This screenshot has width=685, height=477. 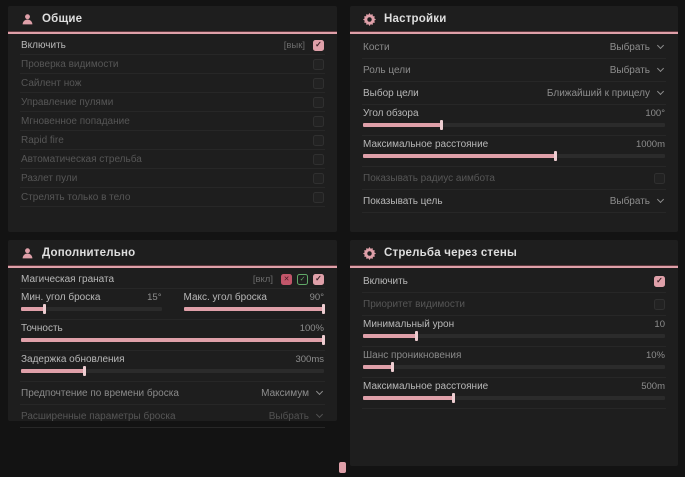 I want to click on target-selection-dropdown: Ближайший к прицелу, so click(x=605, y=93).